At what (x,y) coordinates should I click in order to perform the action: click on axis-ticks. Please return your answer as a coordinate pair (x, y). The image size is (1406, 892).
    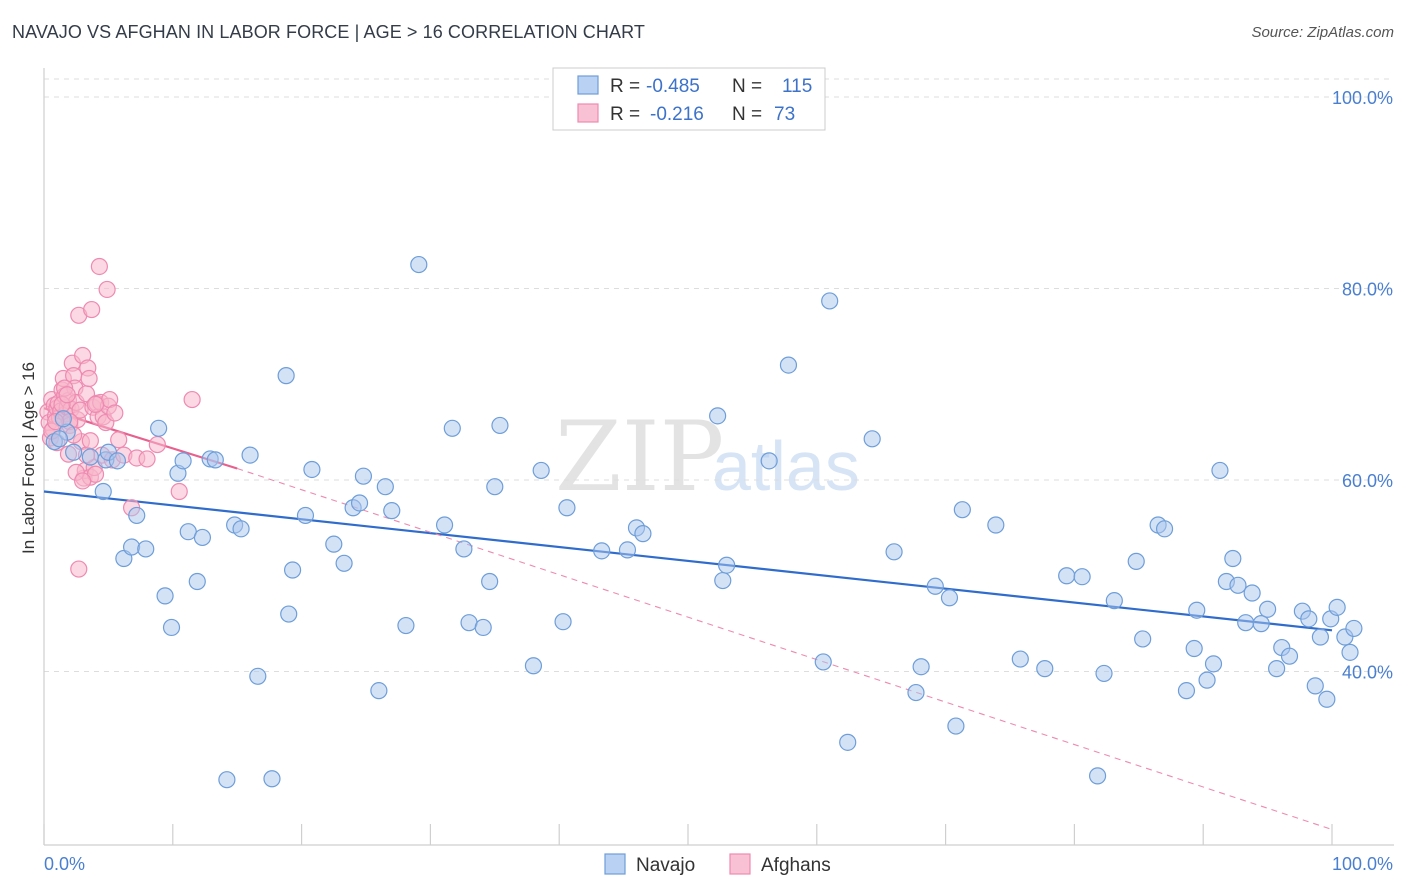
    Looking at the image, I should click on (688, 834).